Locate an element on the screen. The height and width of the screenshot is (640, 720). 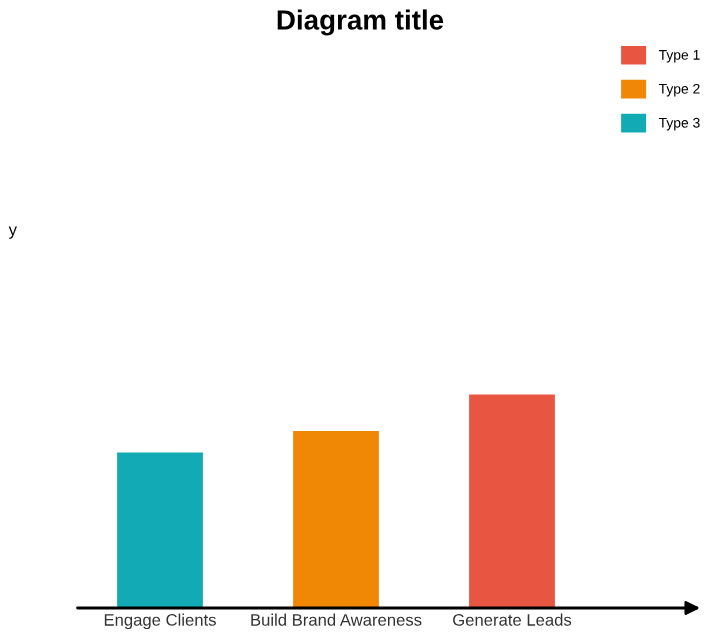
x-tick-label: Generate Leads is located at coordinates (512, 619).